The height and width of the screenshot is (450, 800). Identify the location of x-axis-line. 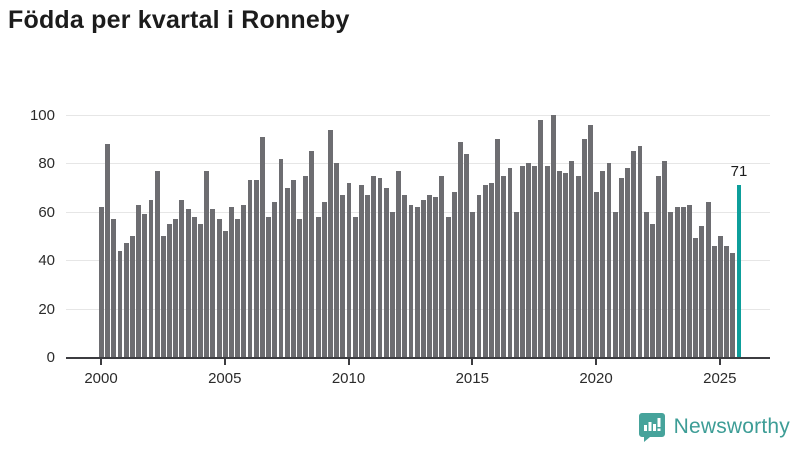
(418, 358).